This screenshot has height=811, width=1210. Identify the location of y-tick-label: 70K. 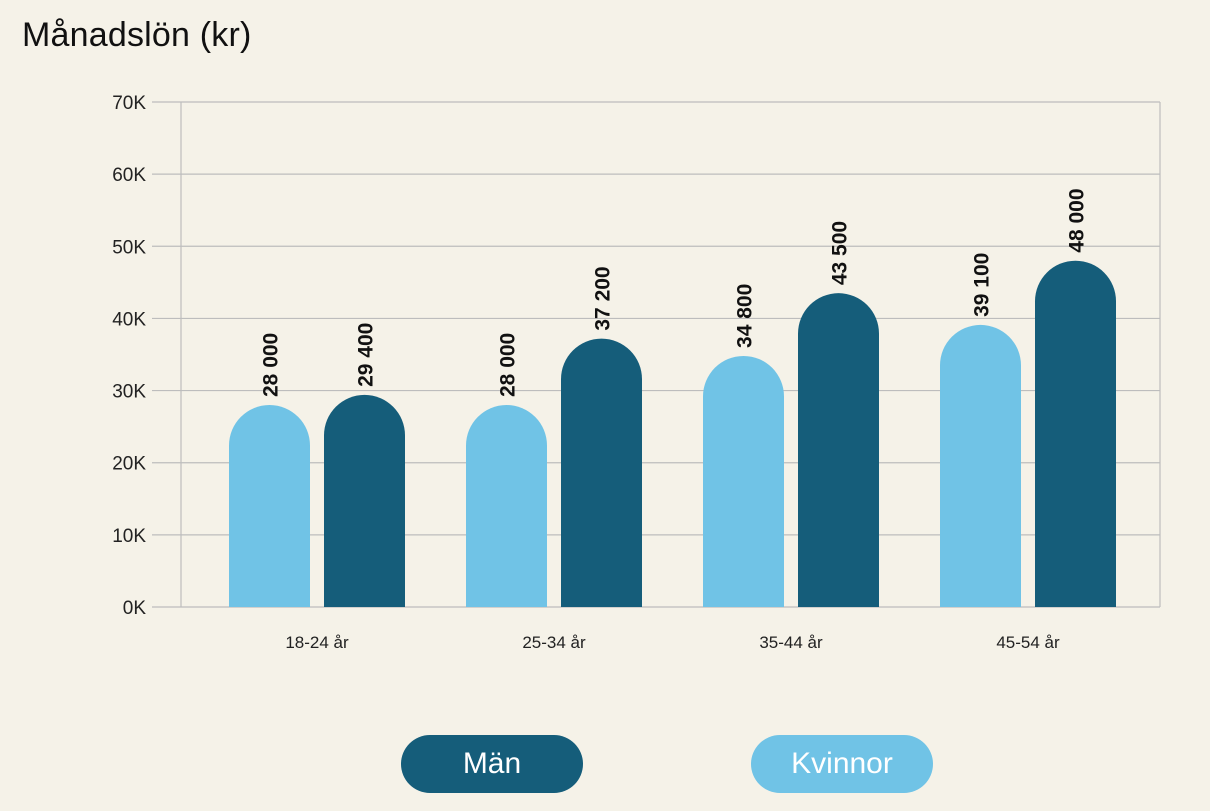
(129, 103).